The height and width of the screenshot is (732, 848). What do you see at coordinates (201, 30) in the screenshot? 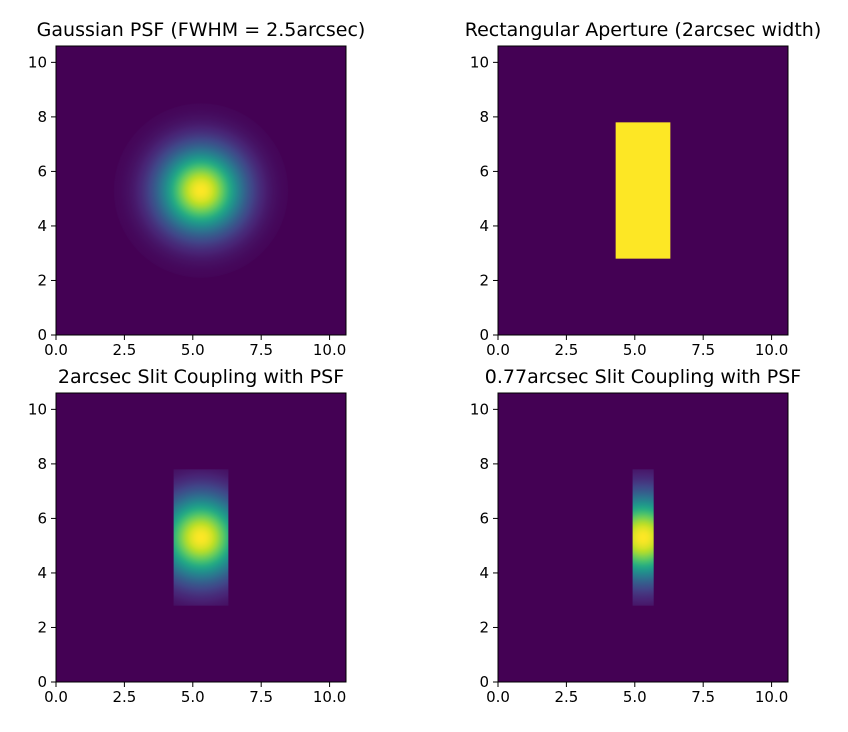
I see `chart-title: Gaussian PSF (FWHM = 2.5arcsec)` at bounding box center [201, 30].